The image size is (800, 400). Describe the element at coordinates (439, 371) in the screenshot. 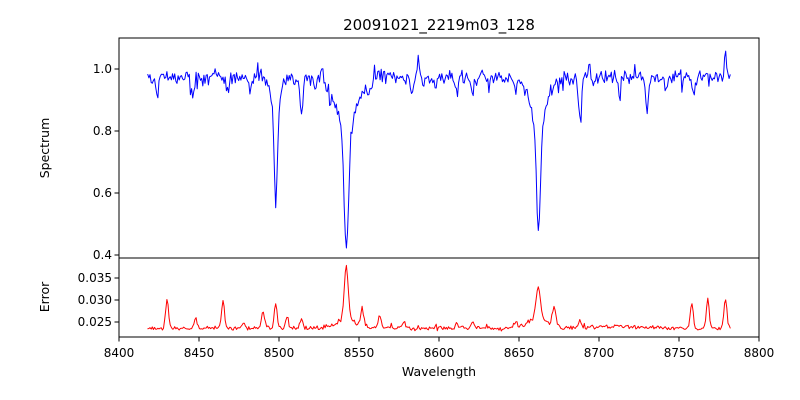

I see `x-axis-label: Wavelength` at that location.